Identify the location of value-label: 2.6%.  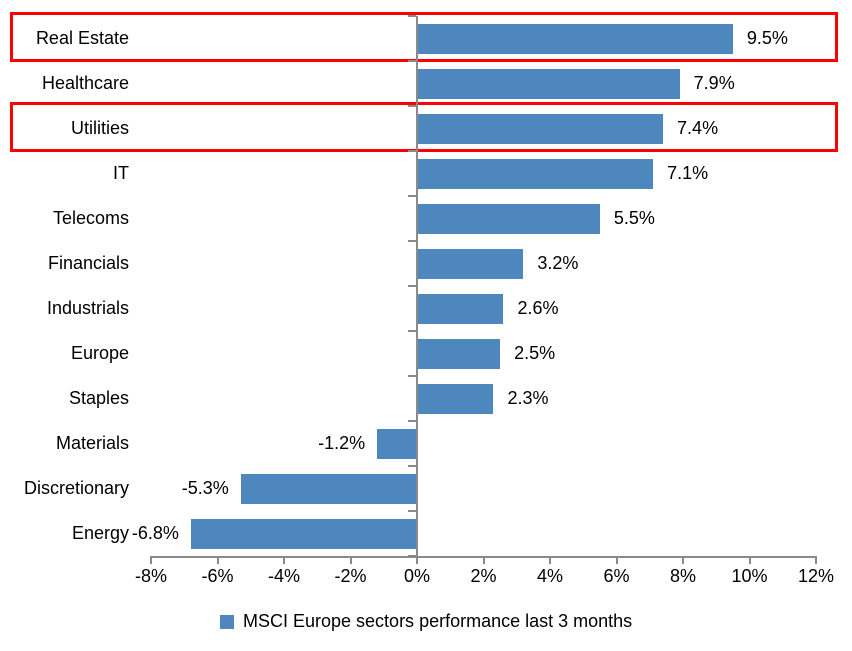
(538, 308).